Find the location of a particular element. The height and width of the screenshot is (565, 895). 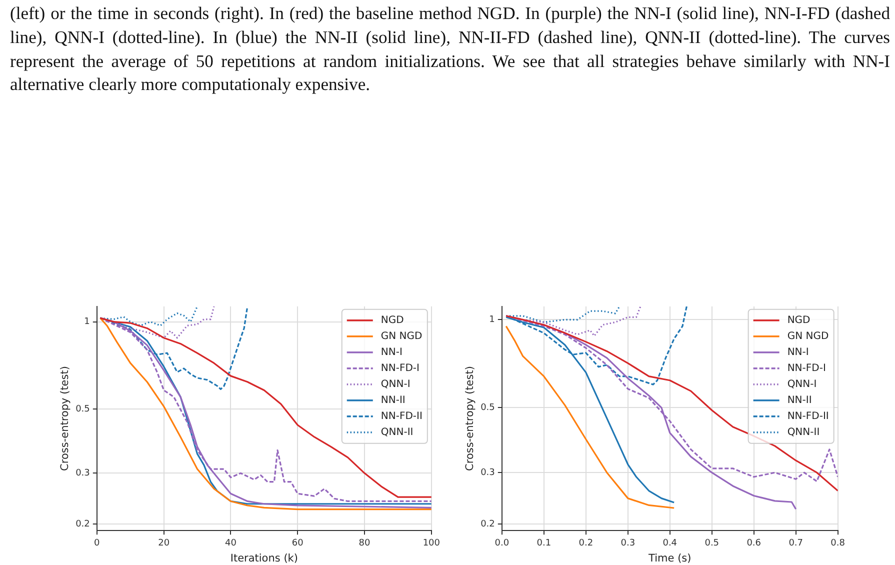

x-tick-label: 0.3 is located at coordinates (628, 543).